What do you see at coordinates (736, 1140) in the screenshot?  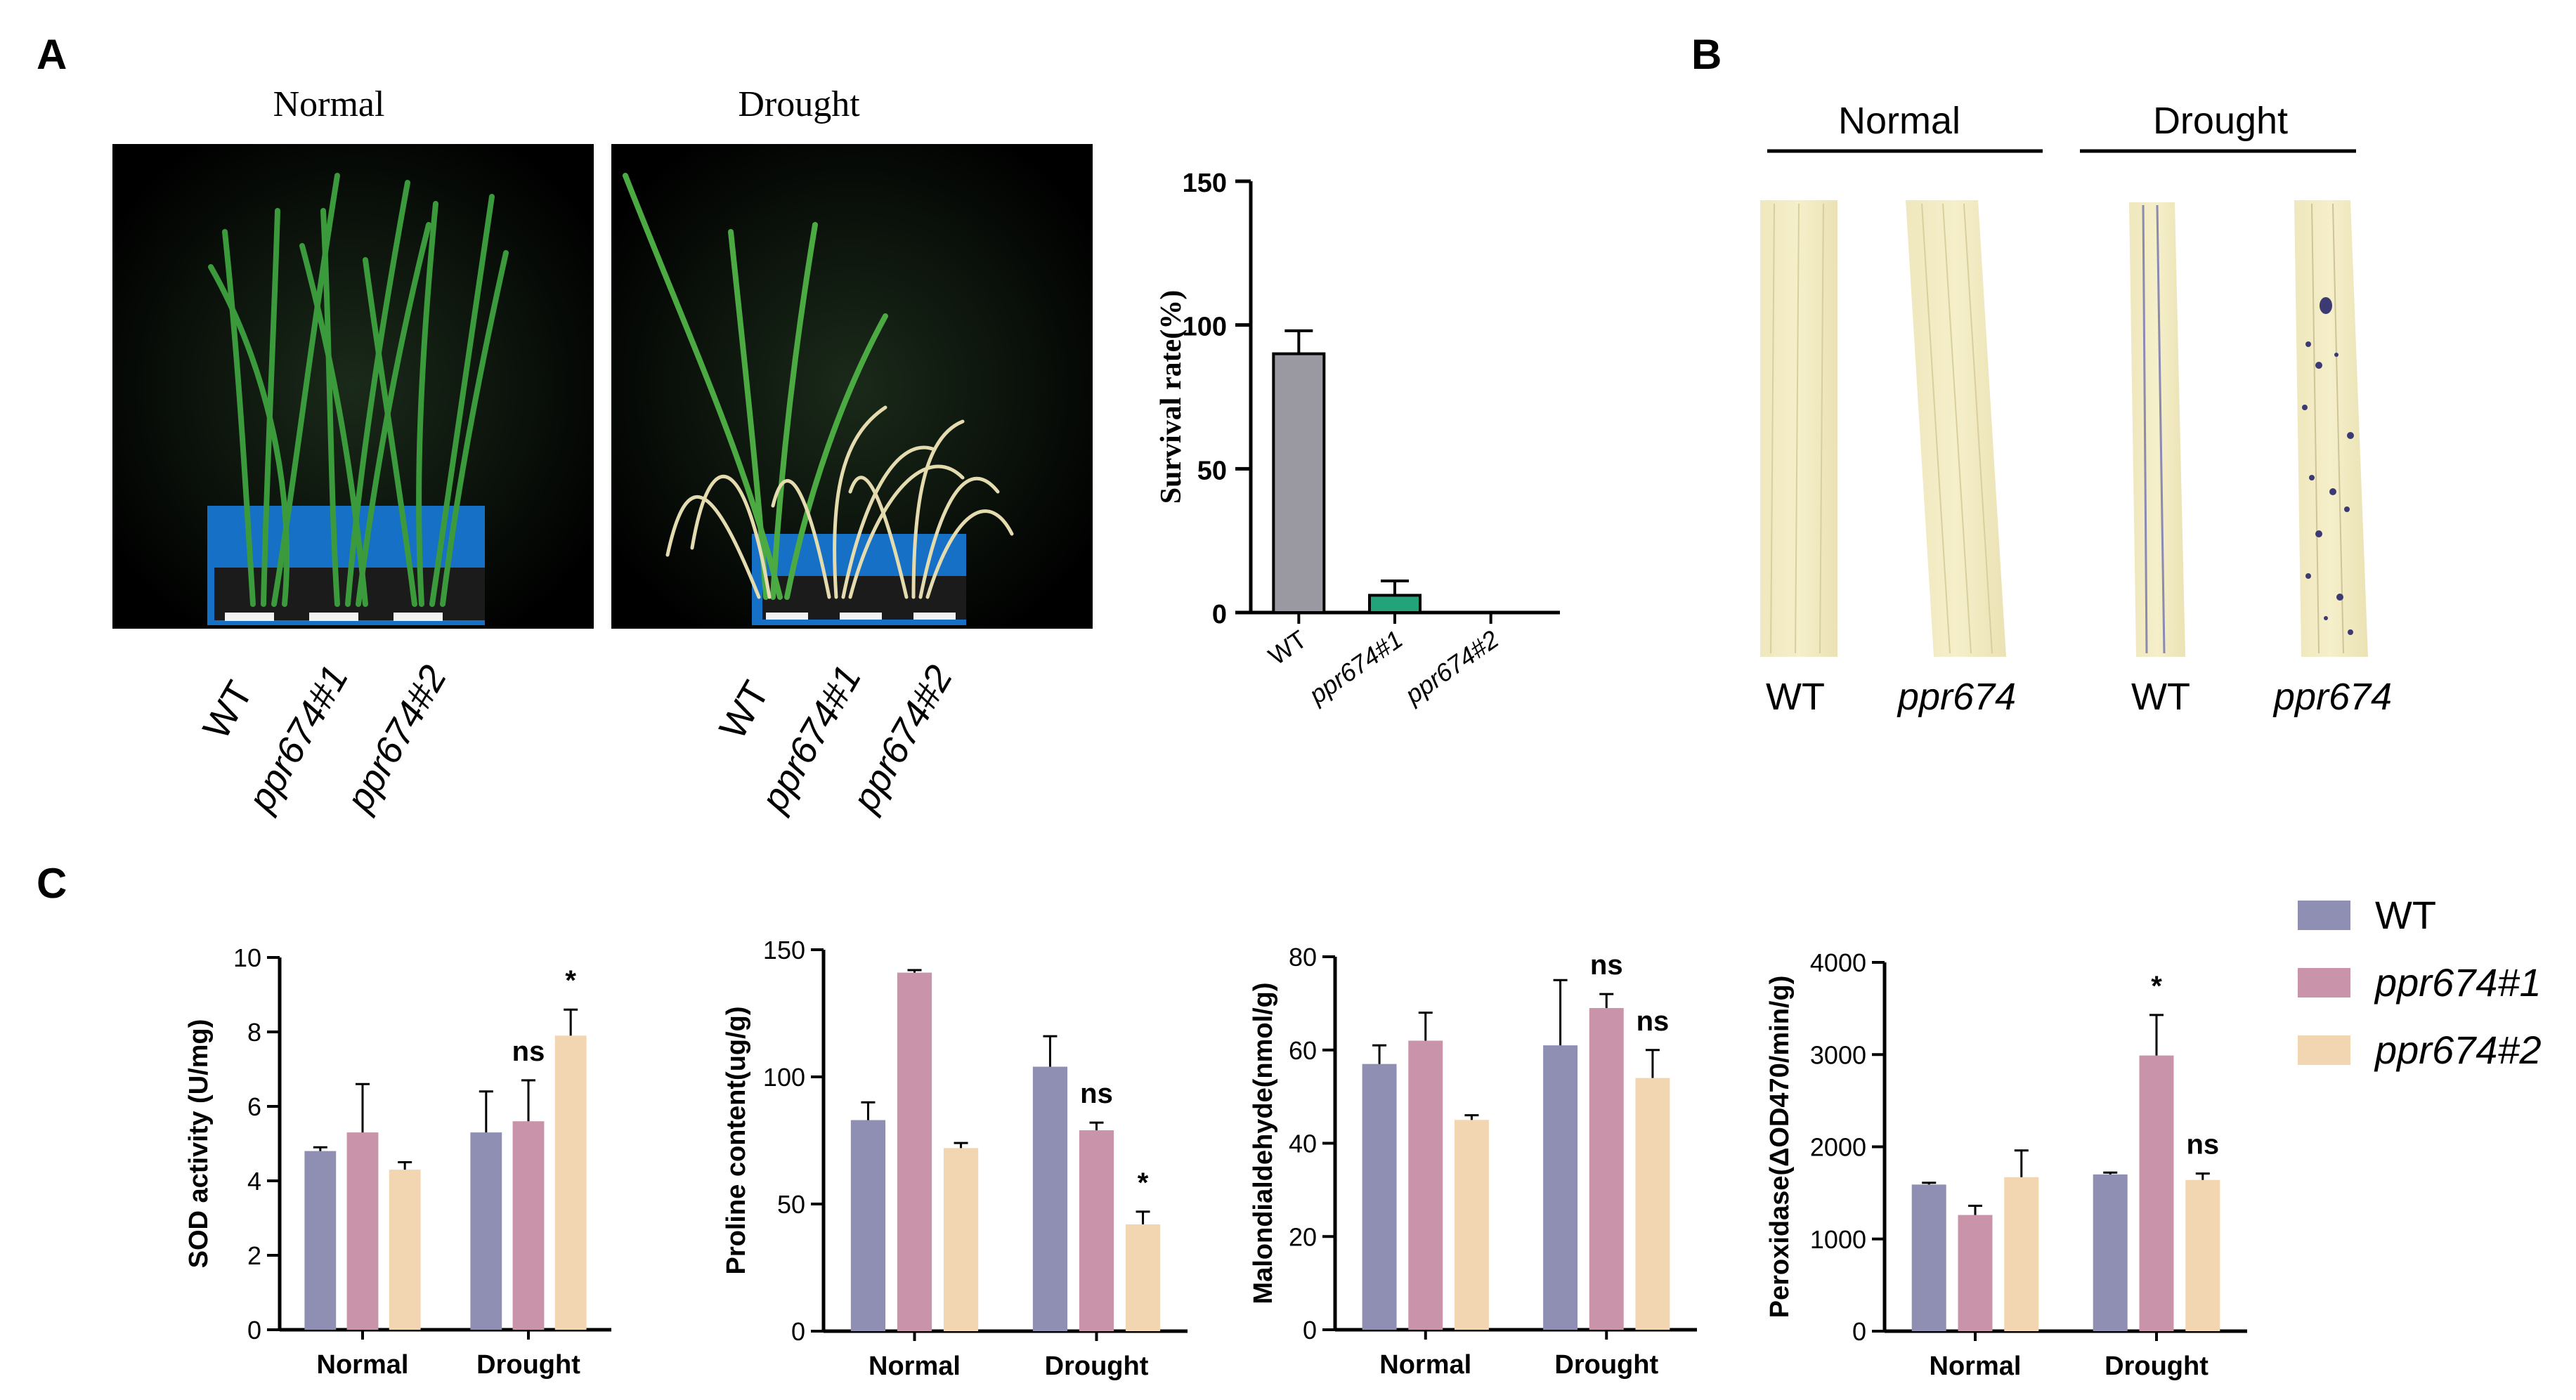 I see `y-axis-title: Proline content(ug/g)` at bounding box center [736, 1140].